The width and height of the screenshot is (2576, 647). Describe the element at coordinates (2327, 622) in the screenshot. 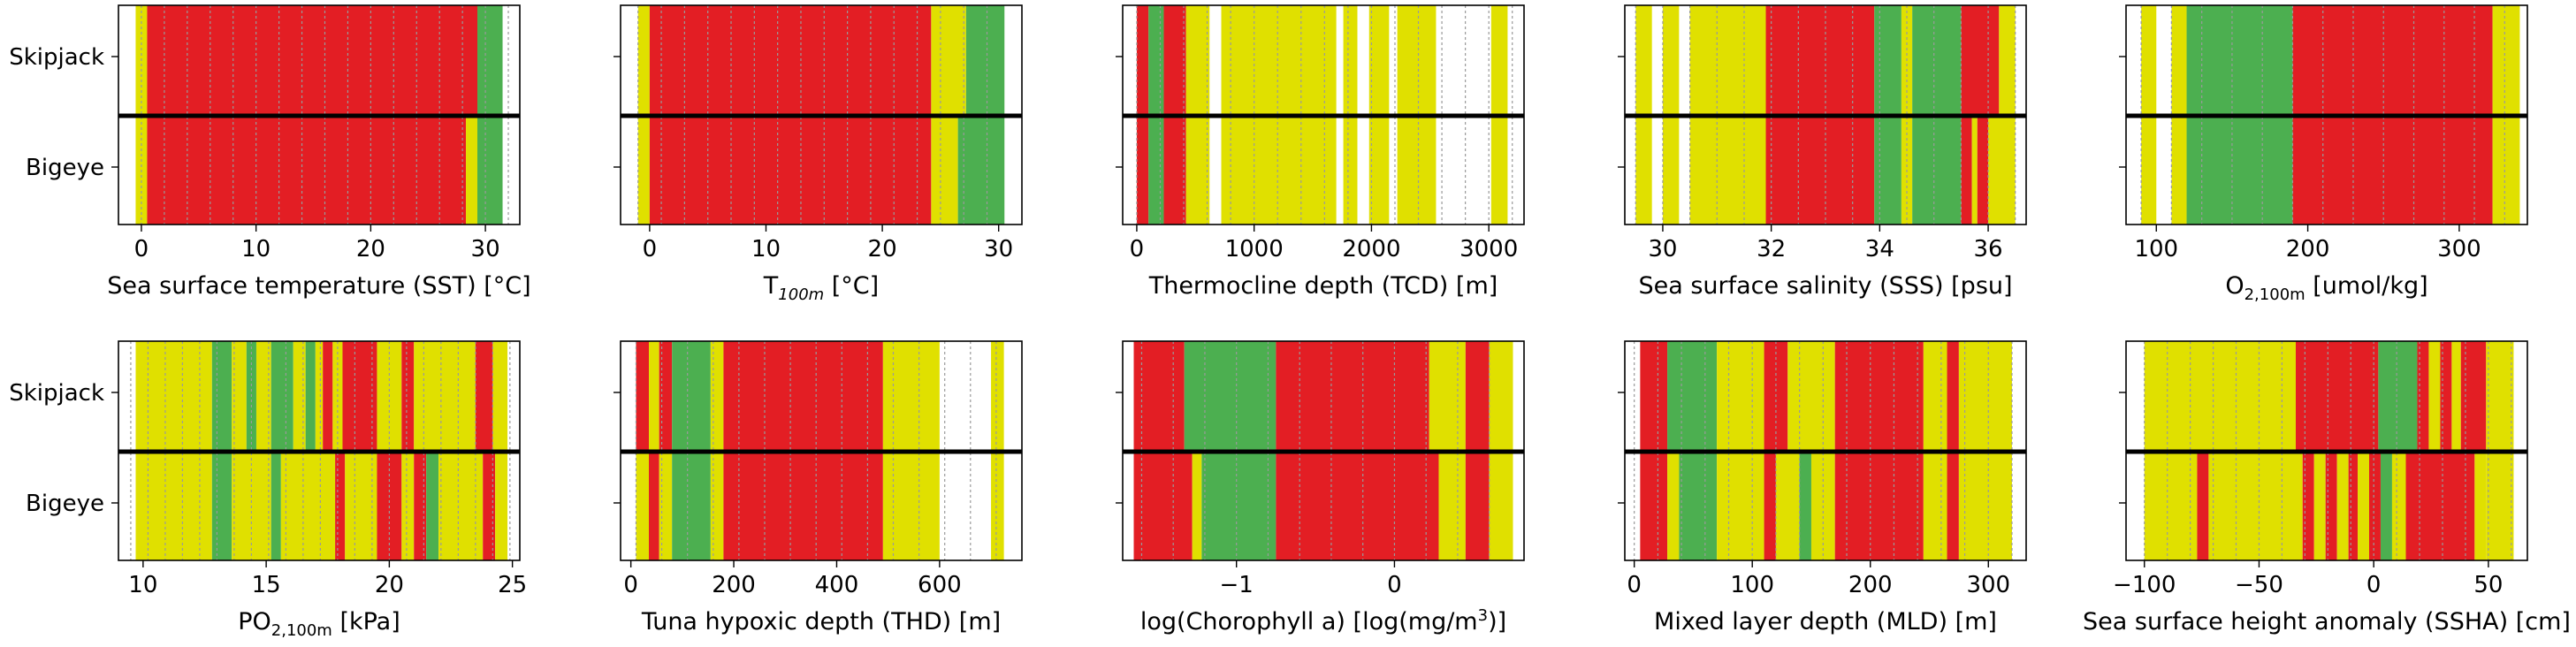

I see `x-axis-label: Sea surface height anomaly (SSHA) [cm]` at that location.